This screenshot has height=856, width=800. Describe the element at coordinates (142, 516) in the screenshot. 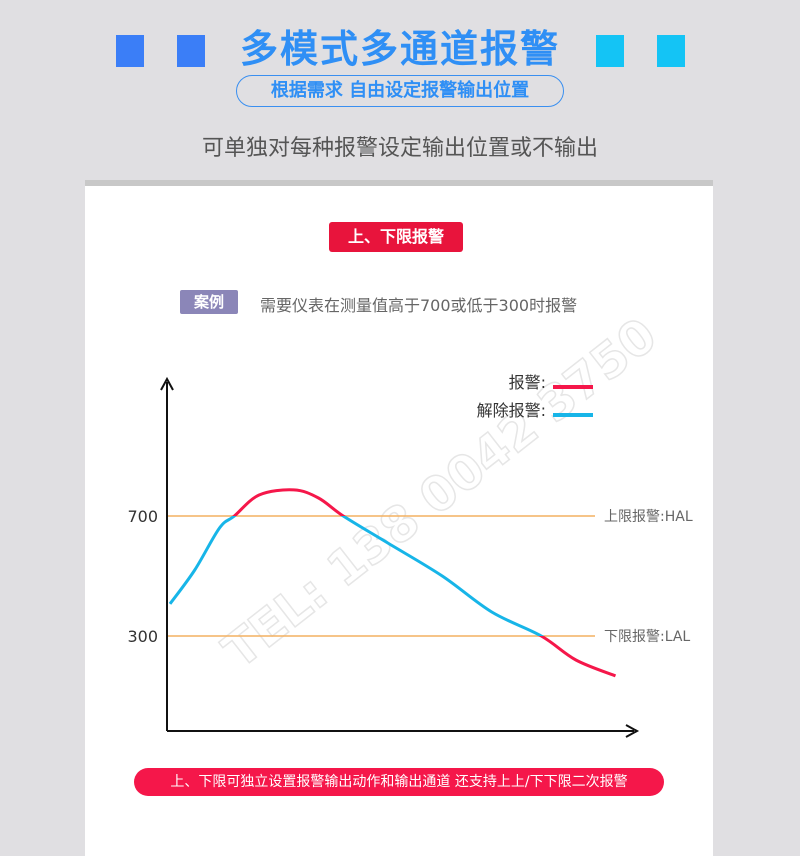

I see `y-tick-label: 700` at that location.